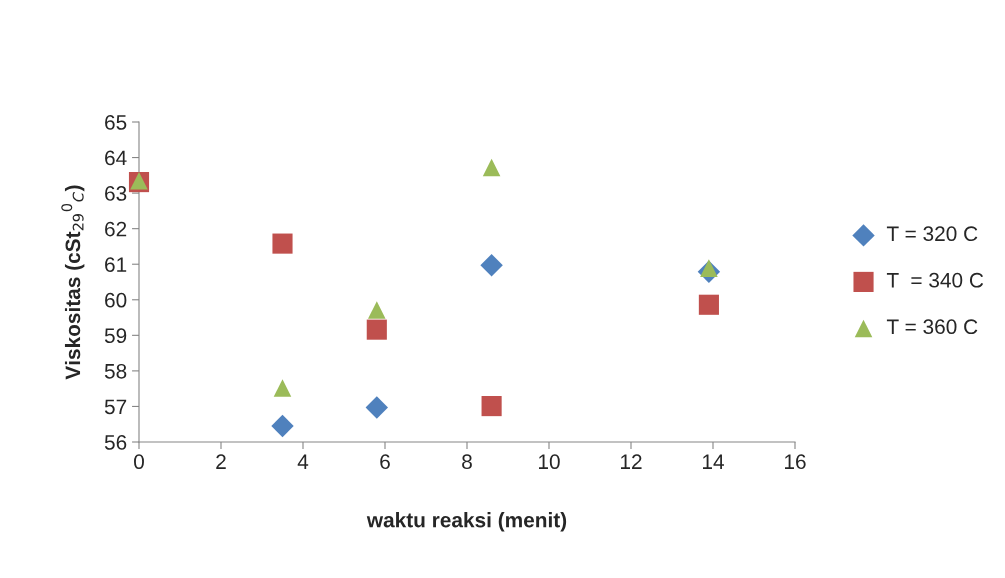  I want to click on x-axis-title: waktu reaksi (menit), so click(466, 522).